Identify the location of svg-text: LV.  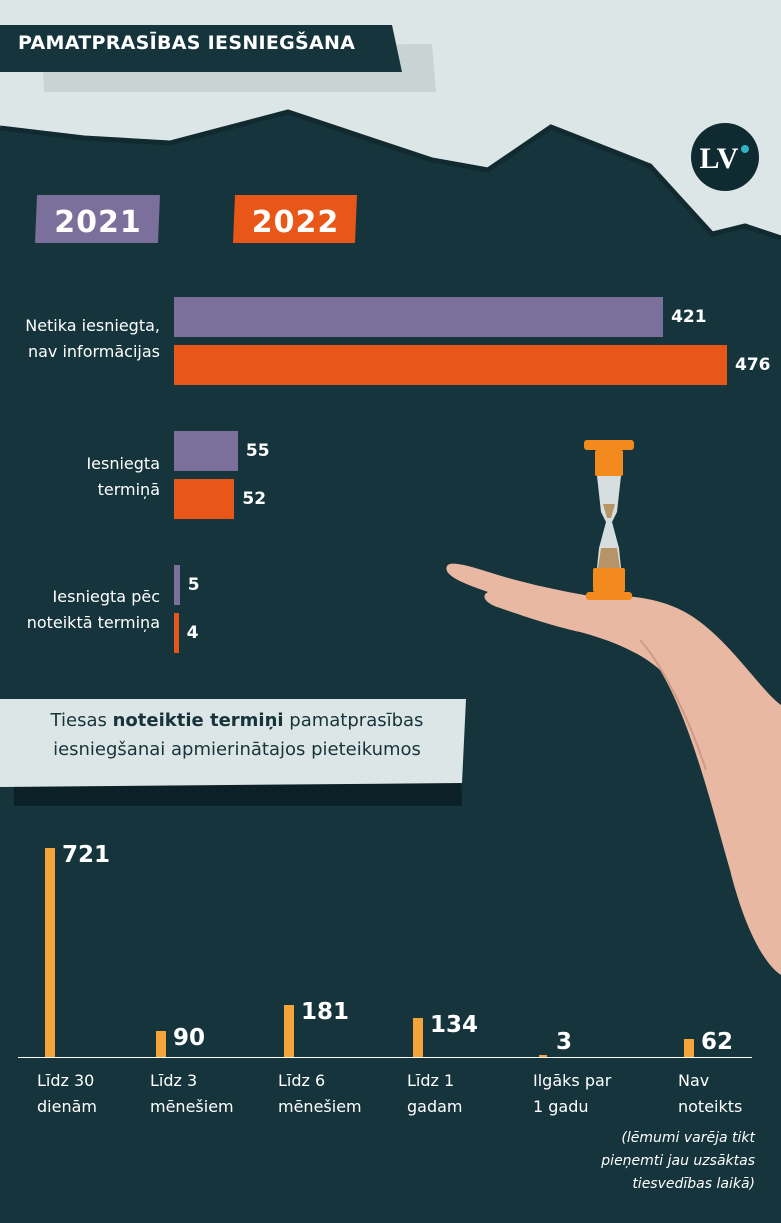
(719, 158).